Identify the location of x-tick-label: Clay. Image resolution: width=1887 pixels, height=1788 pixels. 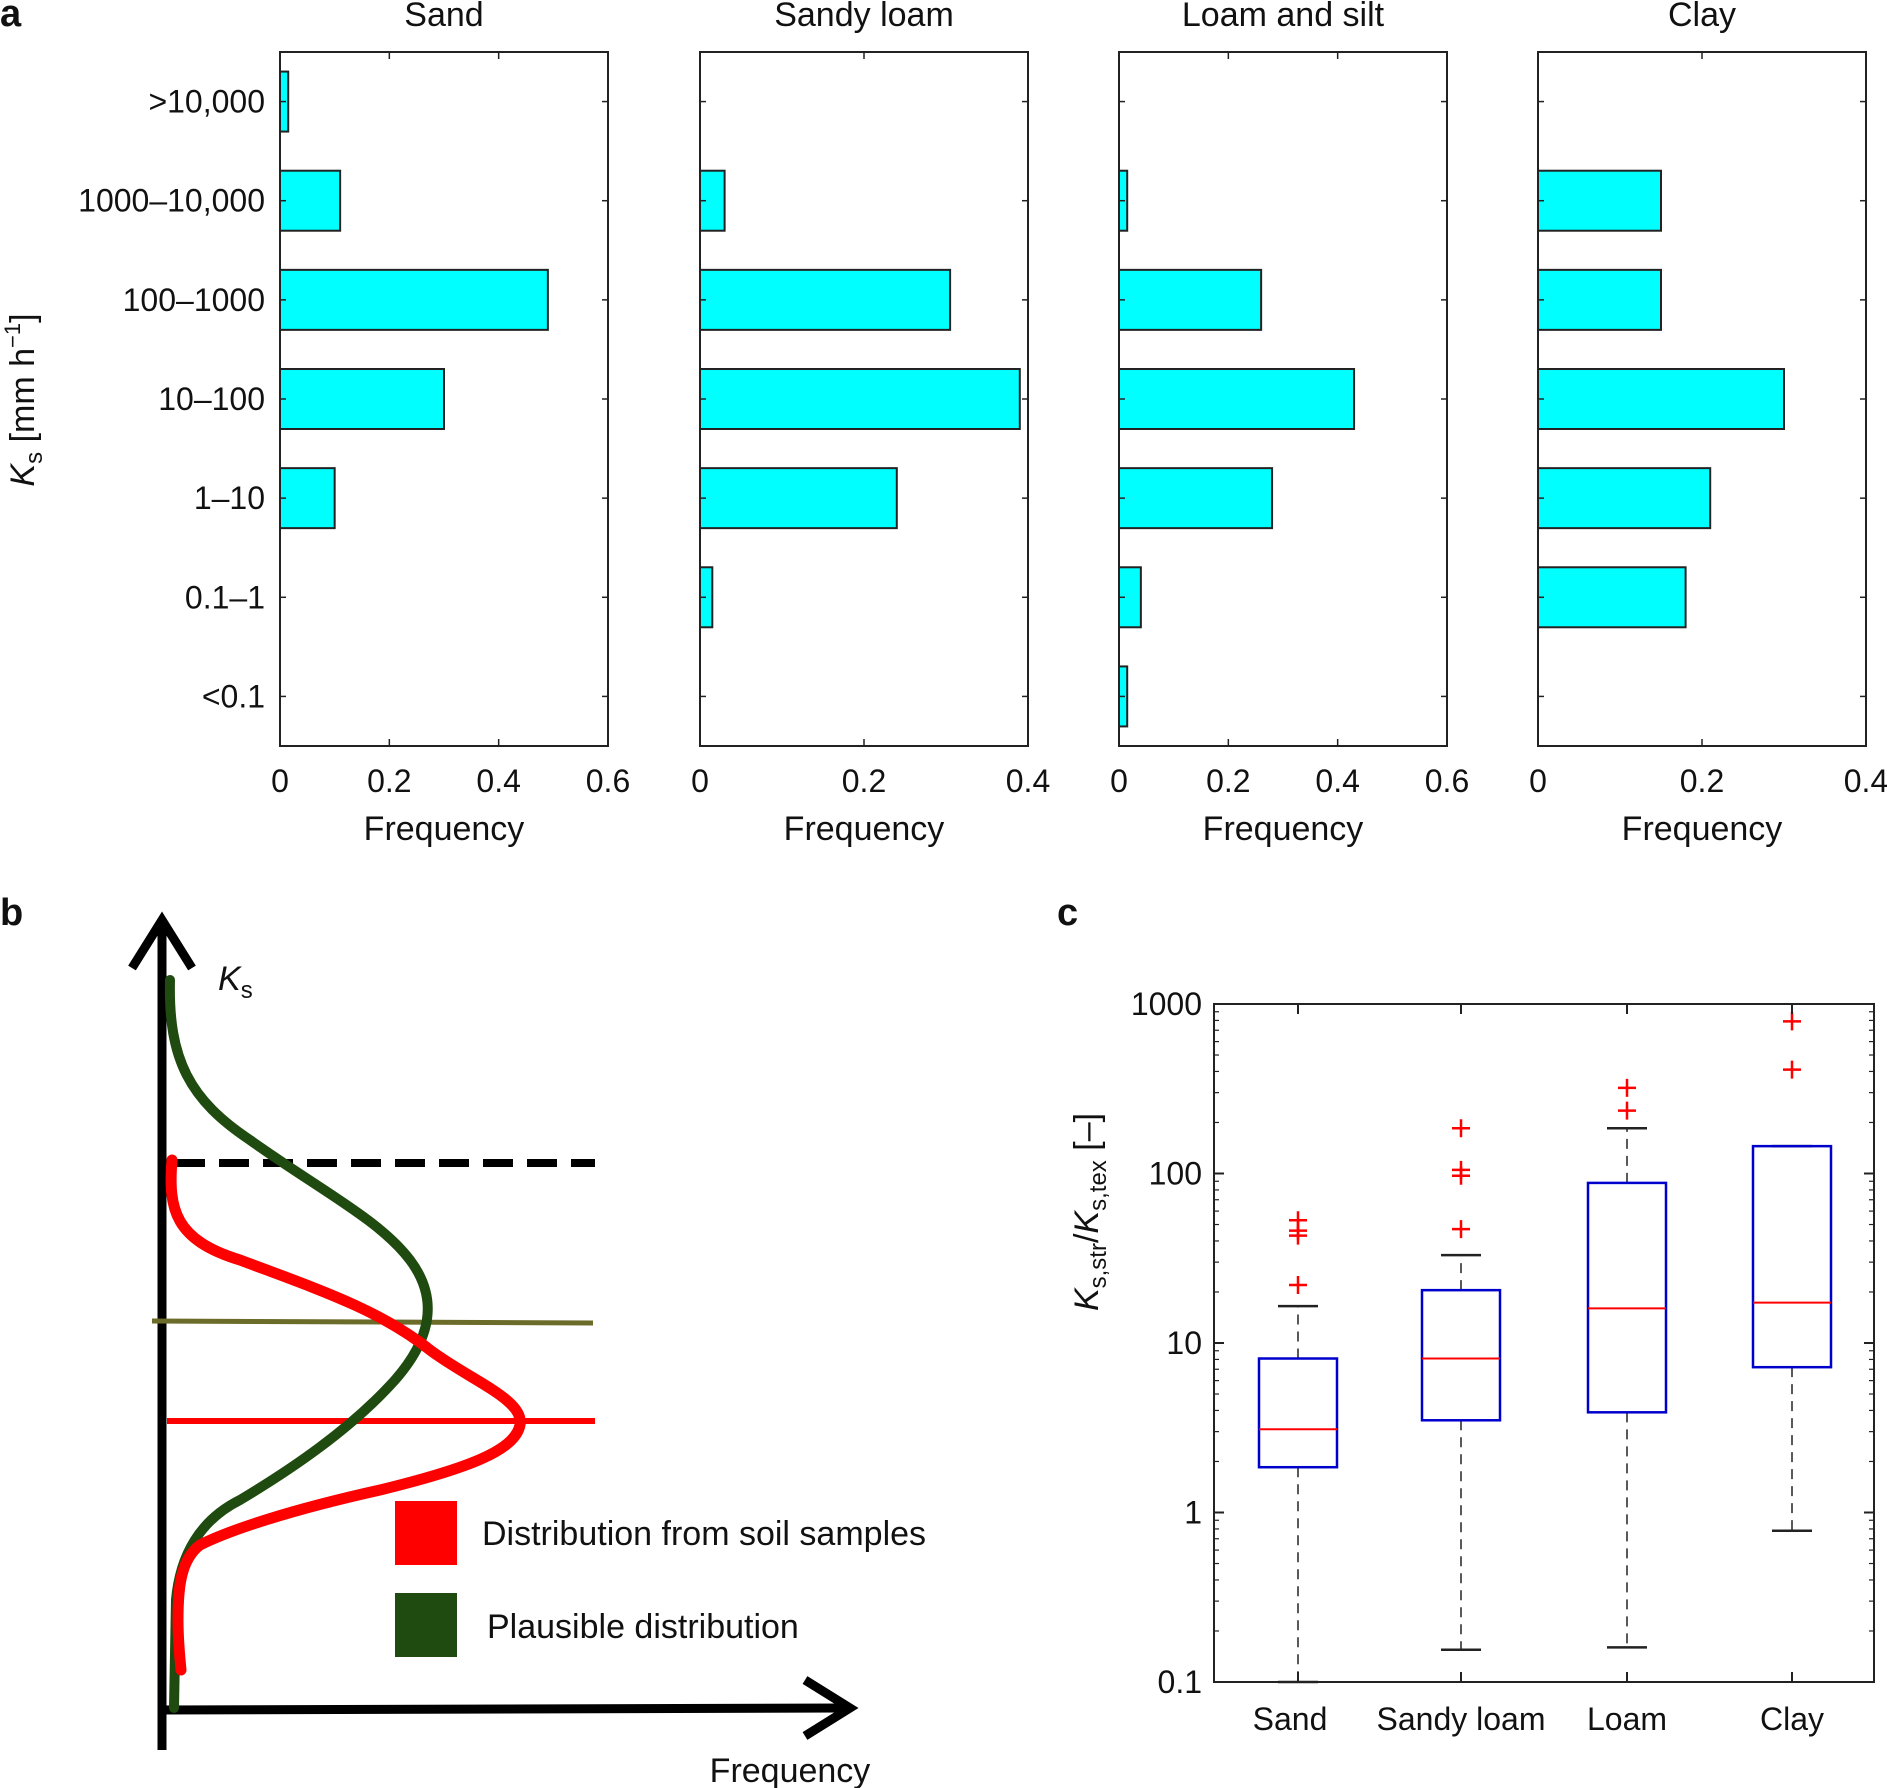
(1792, 1719).